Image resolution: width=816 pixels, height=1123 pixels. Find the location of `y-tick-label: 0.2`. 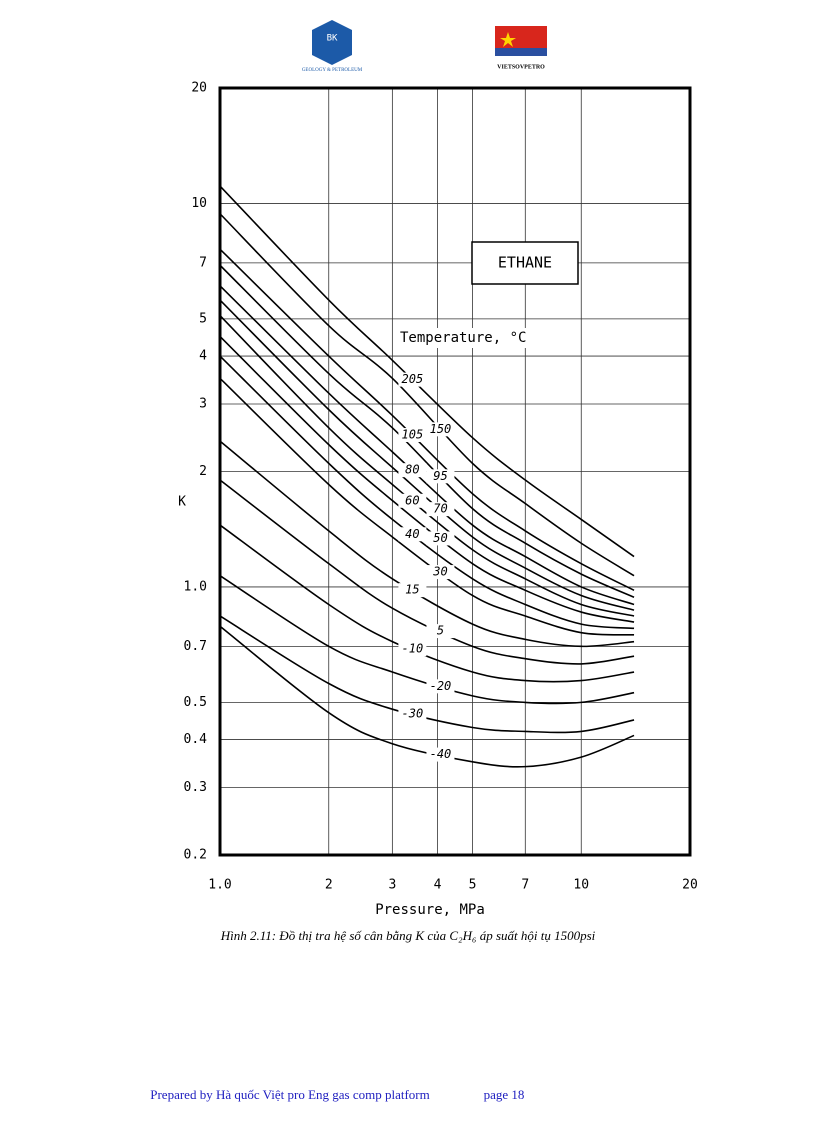

y-tick-label: 0.2 is located at coordinates (195, 855).